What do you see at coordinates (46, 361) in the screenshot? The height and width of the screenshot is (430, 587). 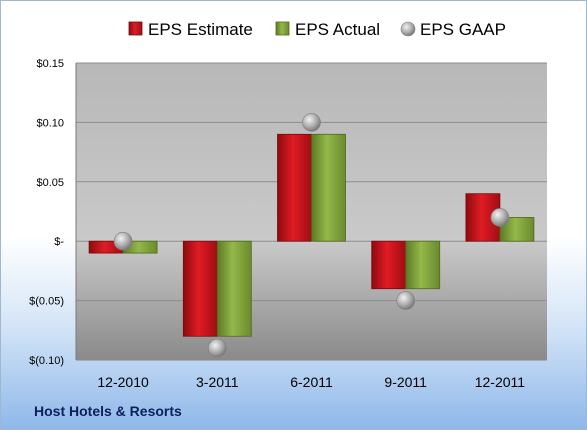 I see `y-tick-label: $(0.10)` at bounding box center [46, 361].